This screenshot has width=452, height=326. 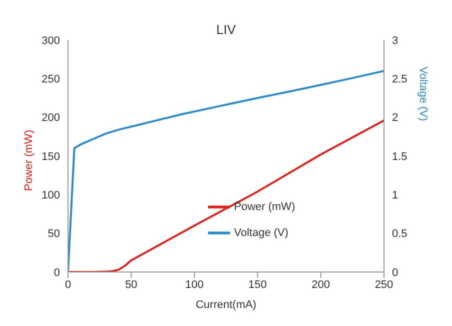 I want to click on x-tick-label: 200, so click(x=321, y=284).